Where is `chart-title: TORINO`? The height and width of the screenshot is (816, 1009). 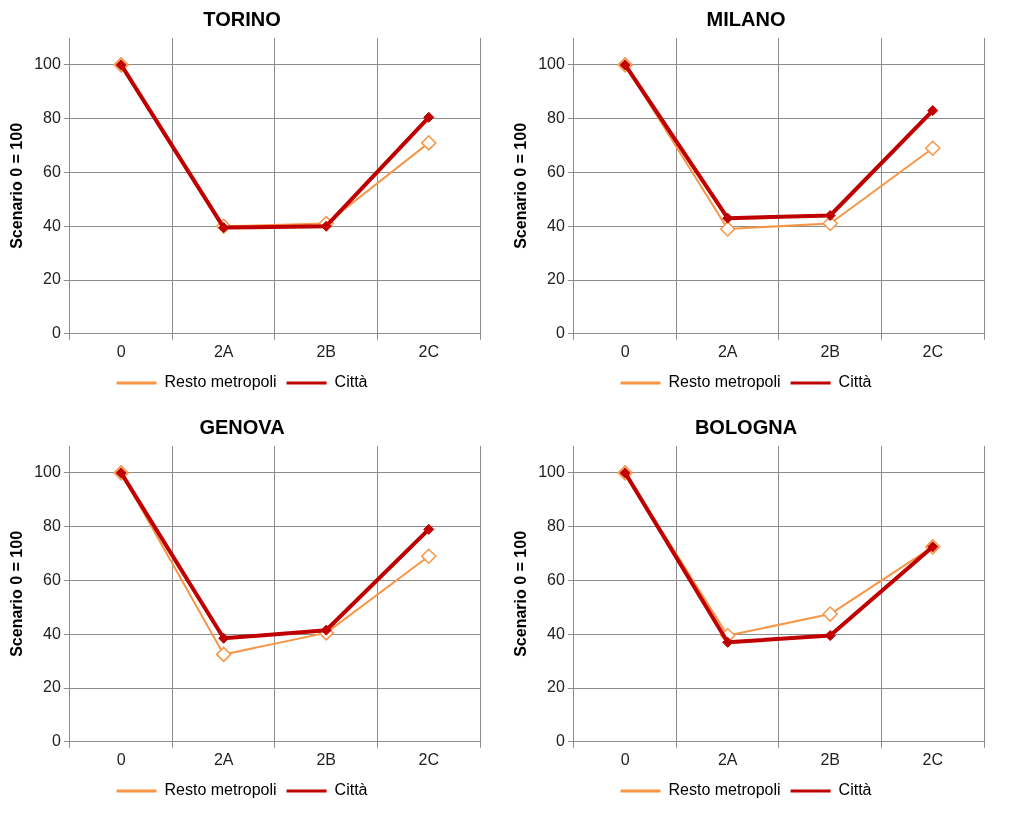 chart-title: TORINO is located at coordinates (242, 18).